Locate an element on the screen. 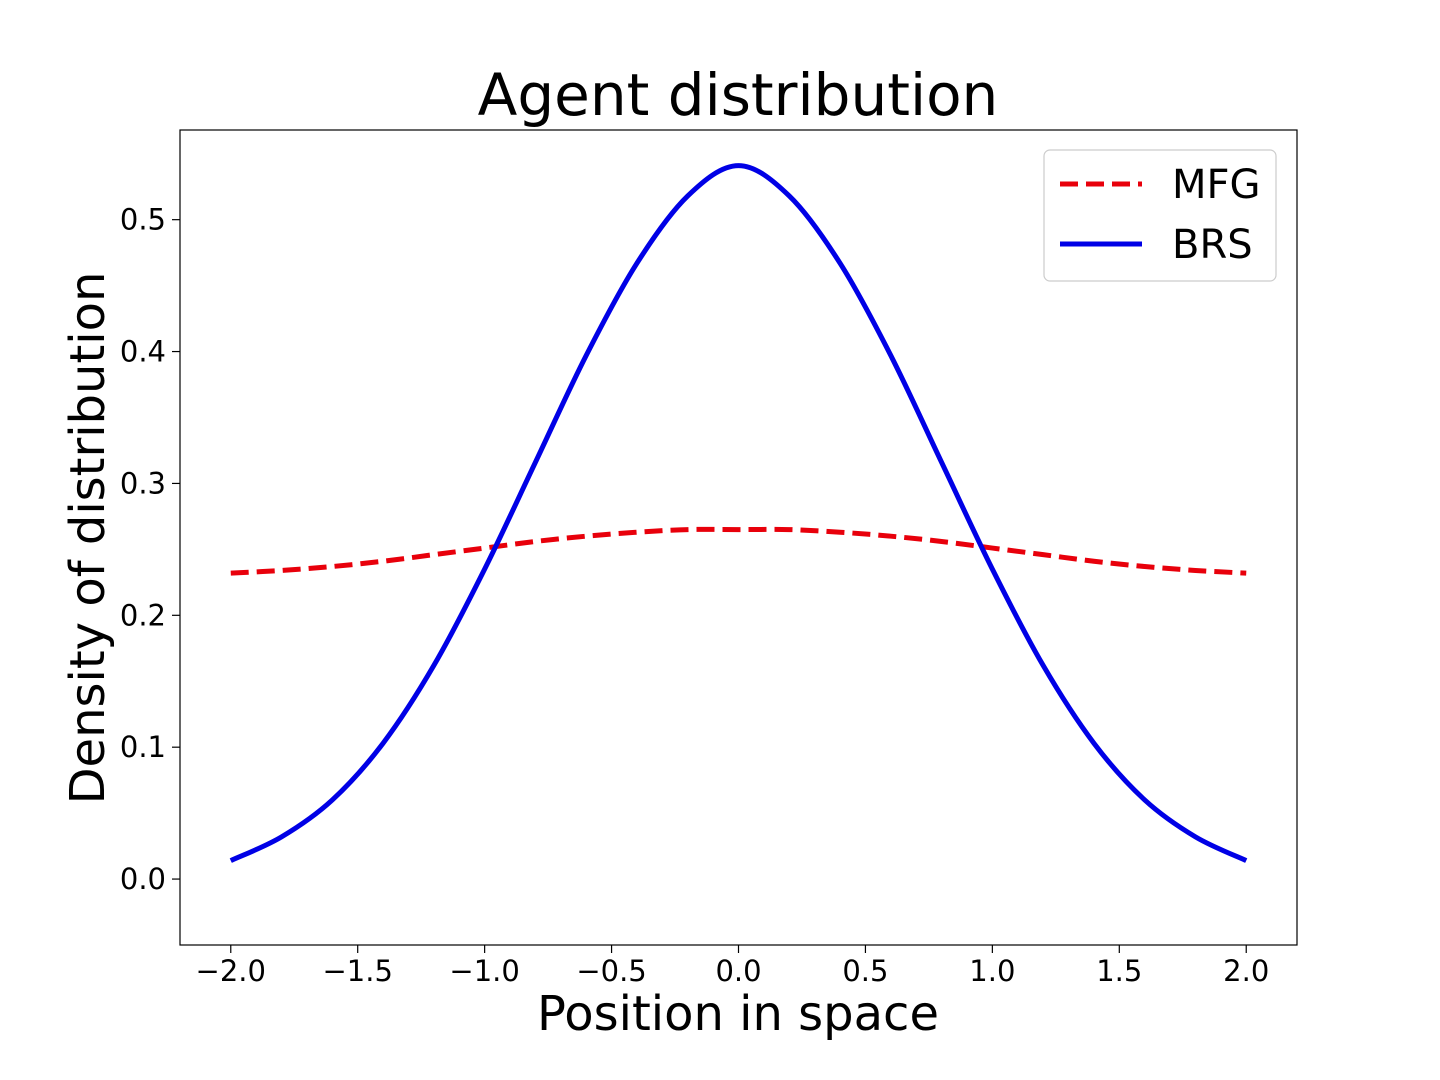 The width and height of the screenshot is (1440, 1080). y-tick-label: 0.0 is located at coordinates (143, 879).